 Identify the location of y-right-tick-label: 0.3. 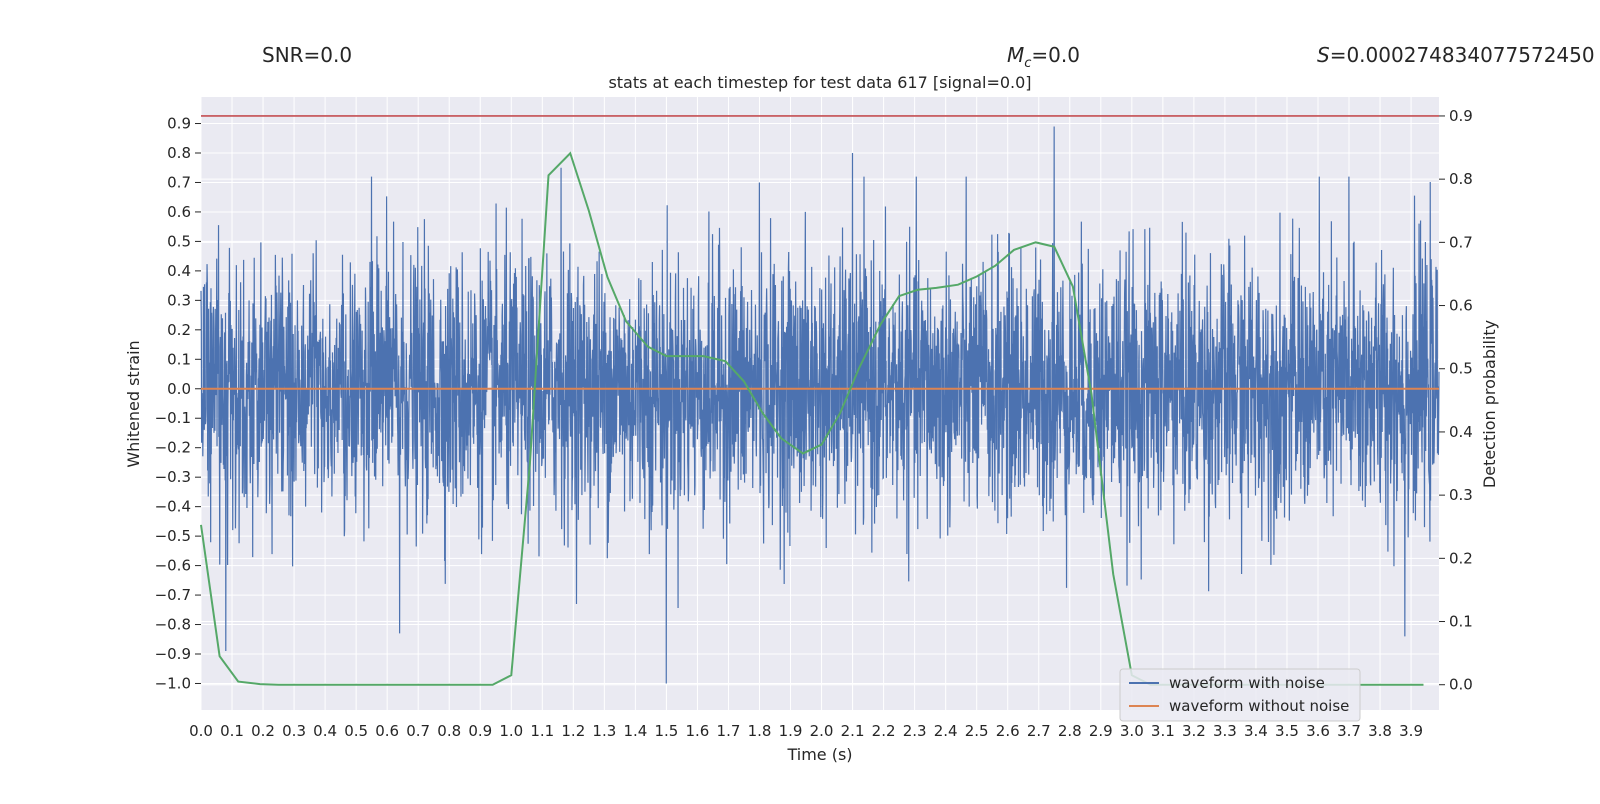
(1461, 495).